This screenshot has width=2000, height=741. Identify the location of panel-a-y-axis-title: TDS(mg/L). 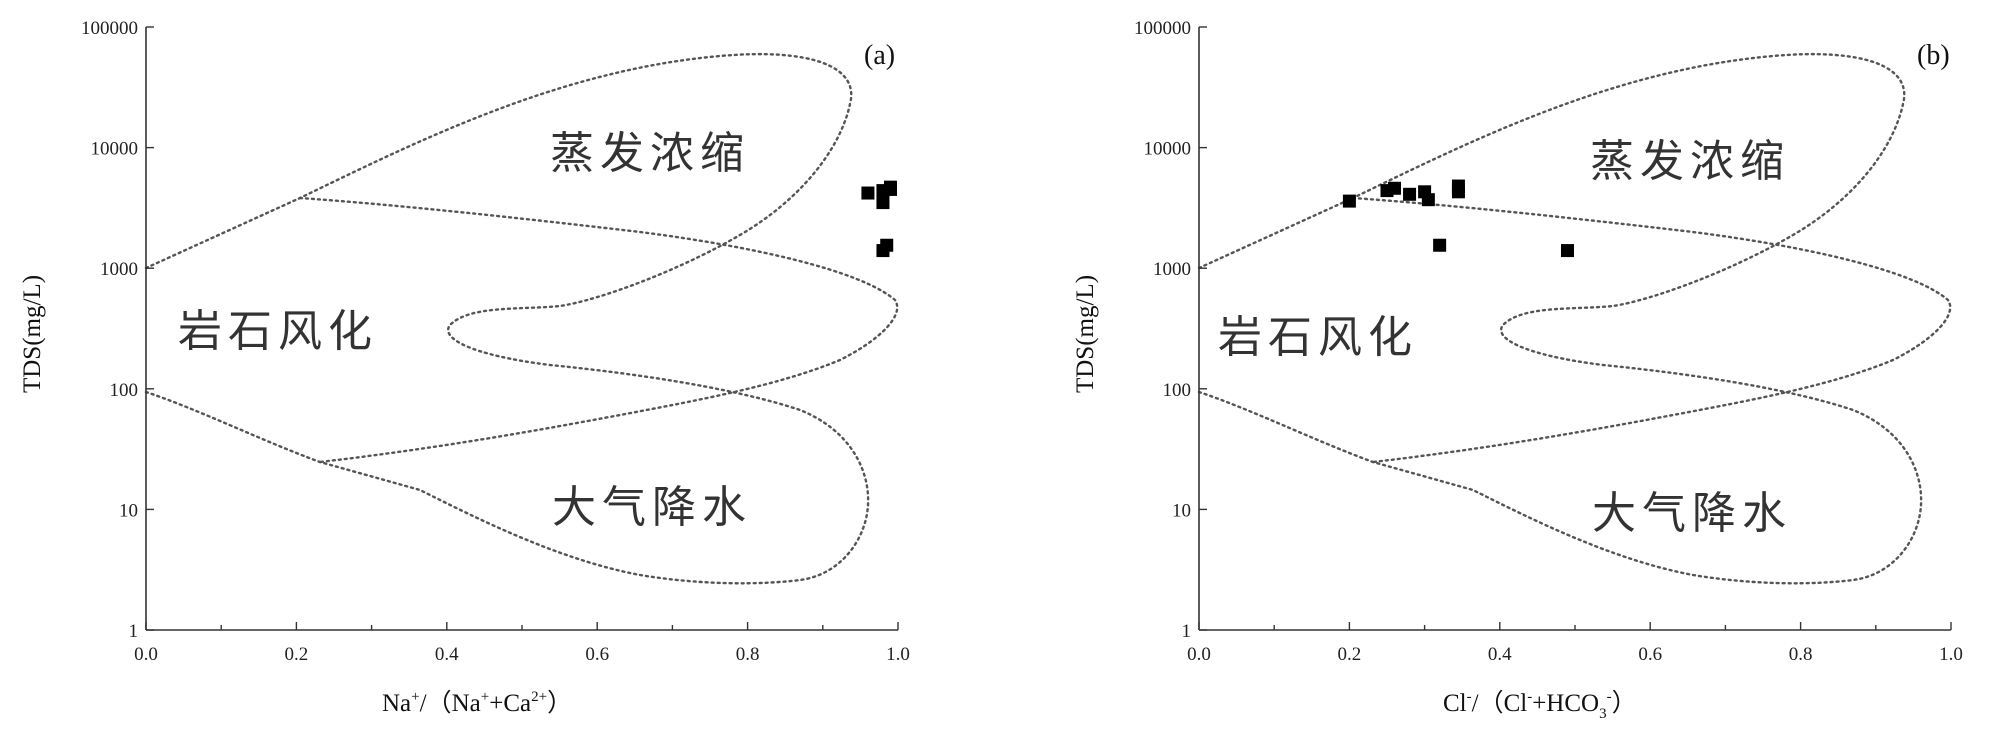
(32, 334).